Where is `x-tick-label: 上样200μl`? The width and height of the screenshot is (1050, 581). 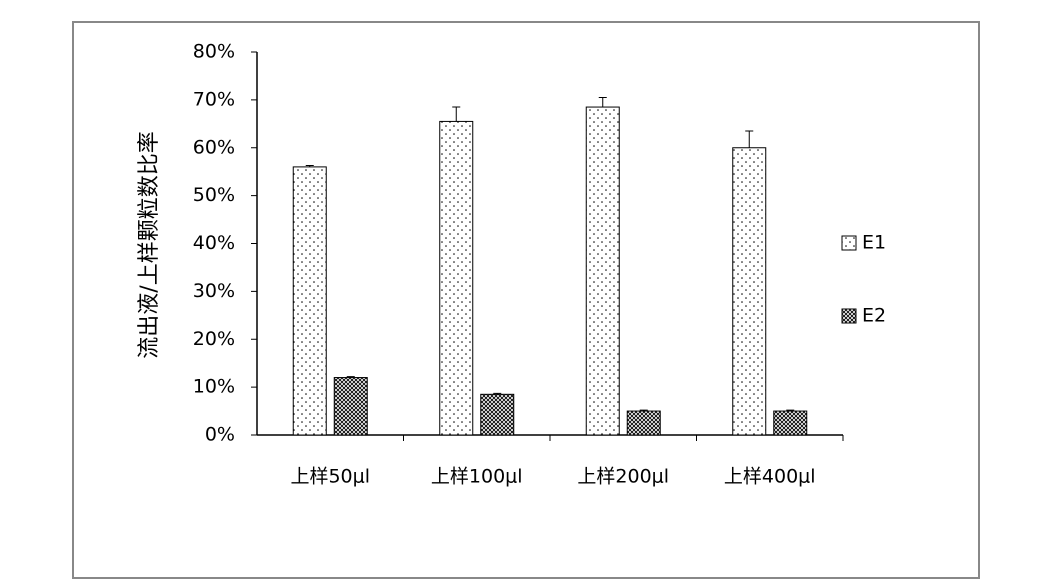 x-tick-label: 上样200μl is located at coordinates (623, 477).